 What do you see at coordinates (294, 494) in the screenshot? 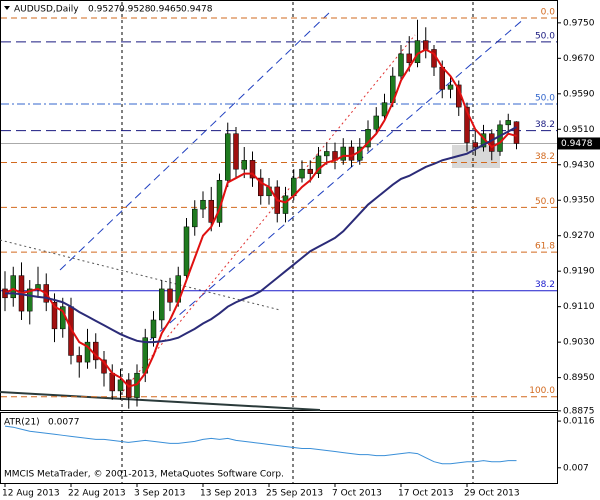
I see `x-tick-label: 25 Sep 2013` at bounding box center [294, 494].